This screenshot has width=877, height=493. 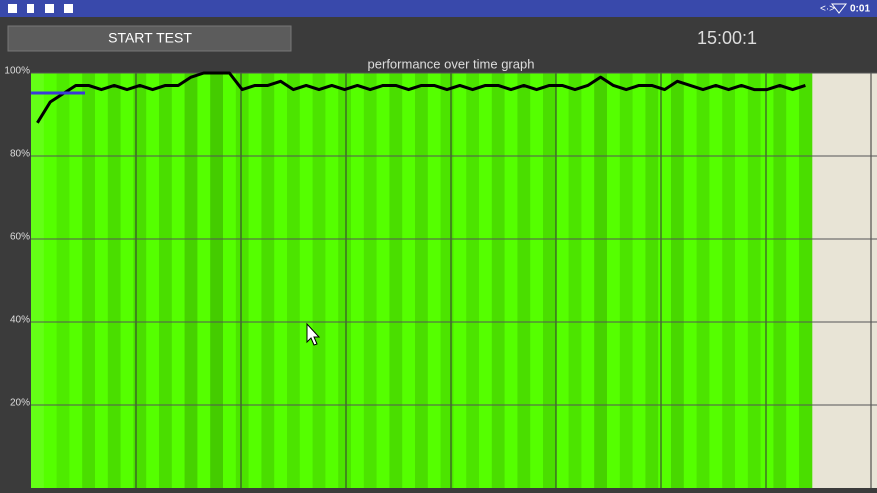 I want to click on status-icon: <·>, so click(x=827, y=9).